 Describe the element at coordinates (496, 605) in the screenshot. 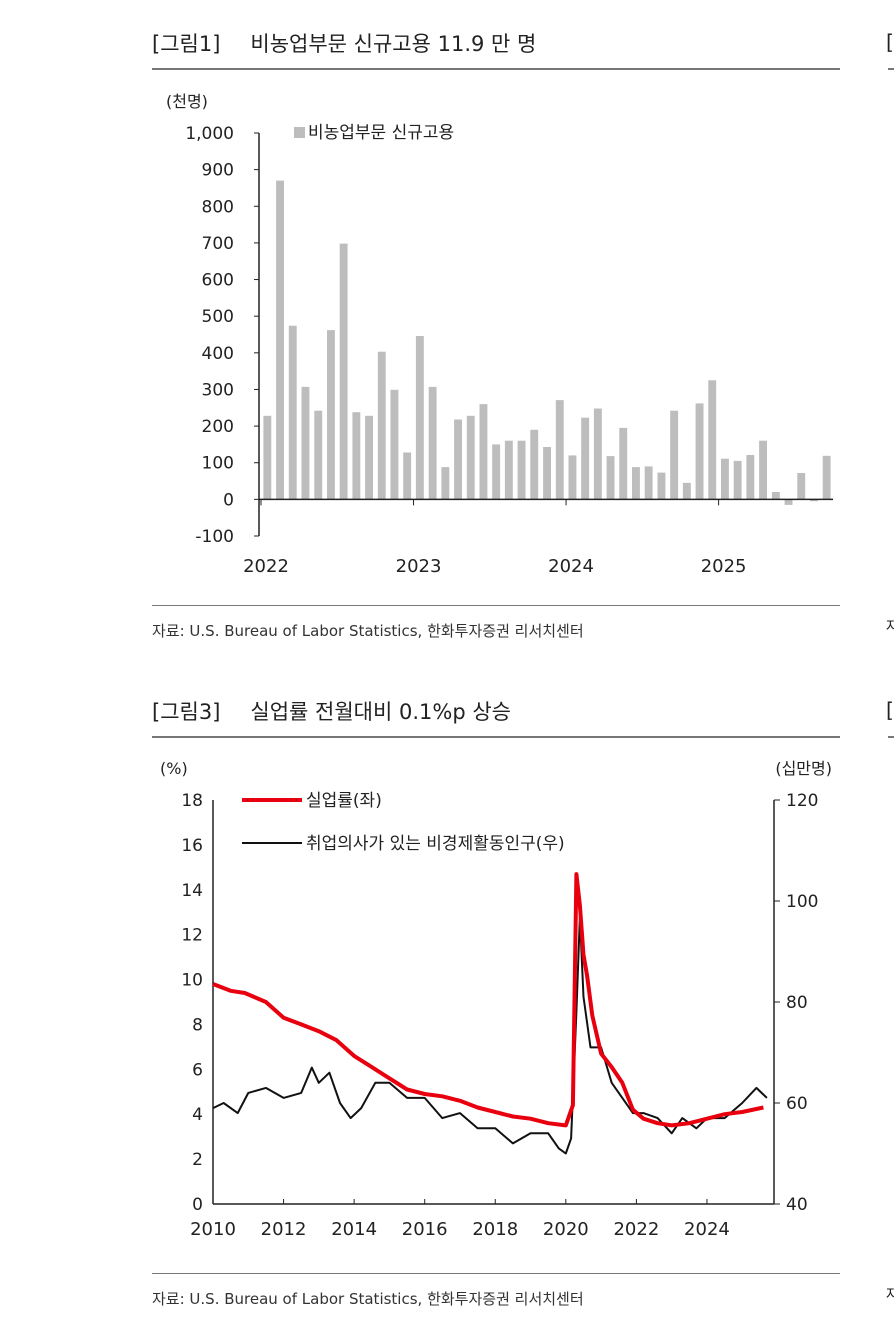

I see `figure-1-bottom-rule` at that location.